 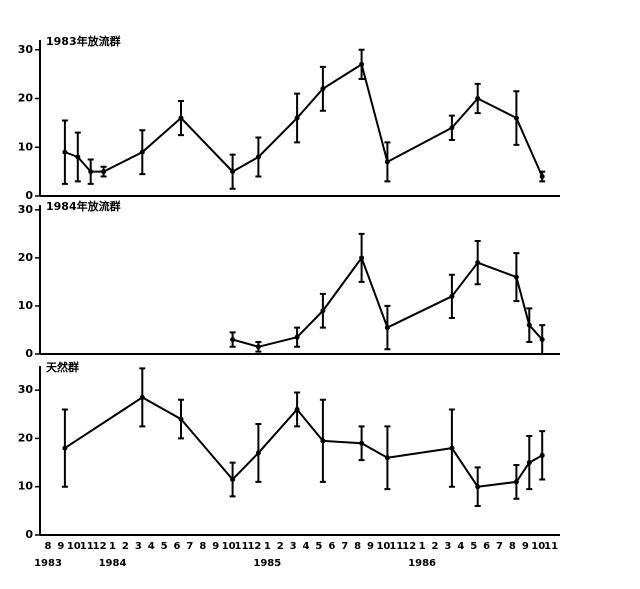 What do you see at coordinates (267, 563) in the screenshot?
I see `year-label: 1985` at bounding box center [267, 563].